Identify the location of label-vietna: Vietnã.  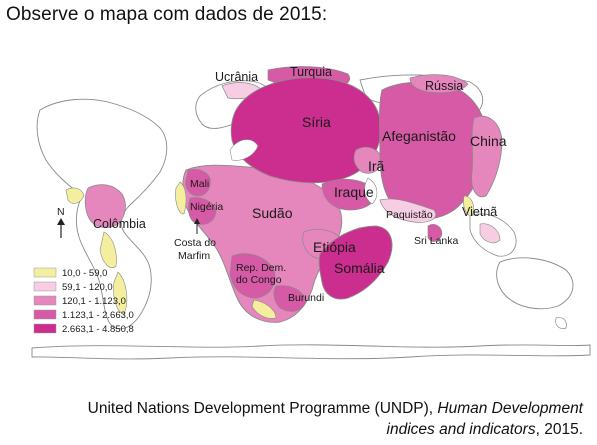
(479, 212).